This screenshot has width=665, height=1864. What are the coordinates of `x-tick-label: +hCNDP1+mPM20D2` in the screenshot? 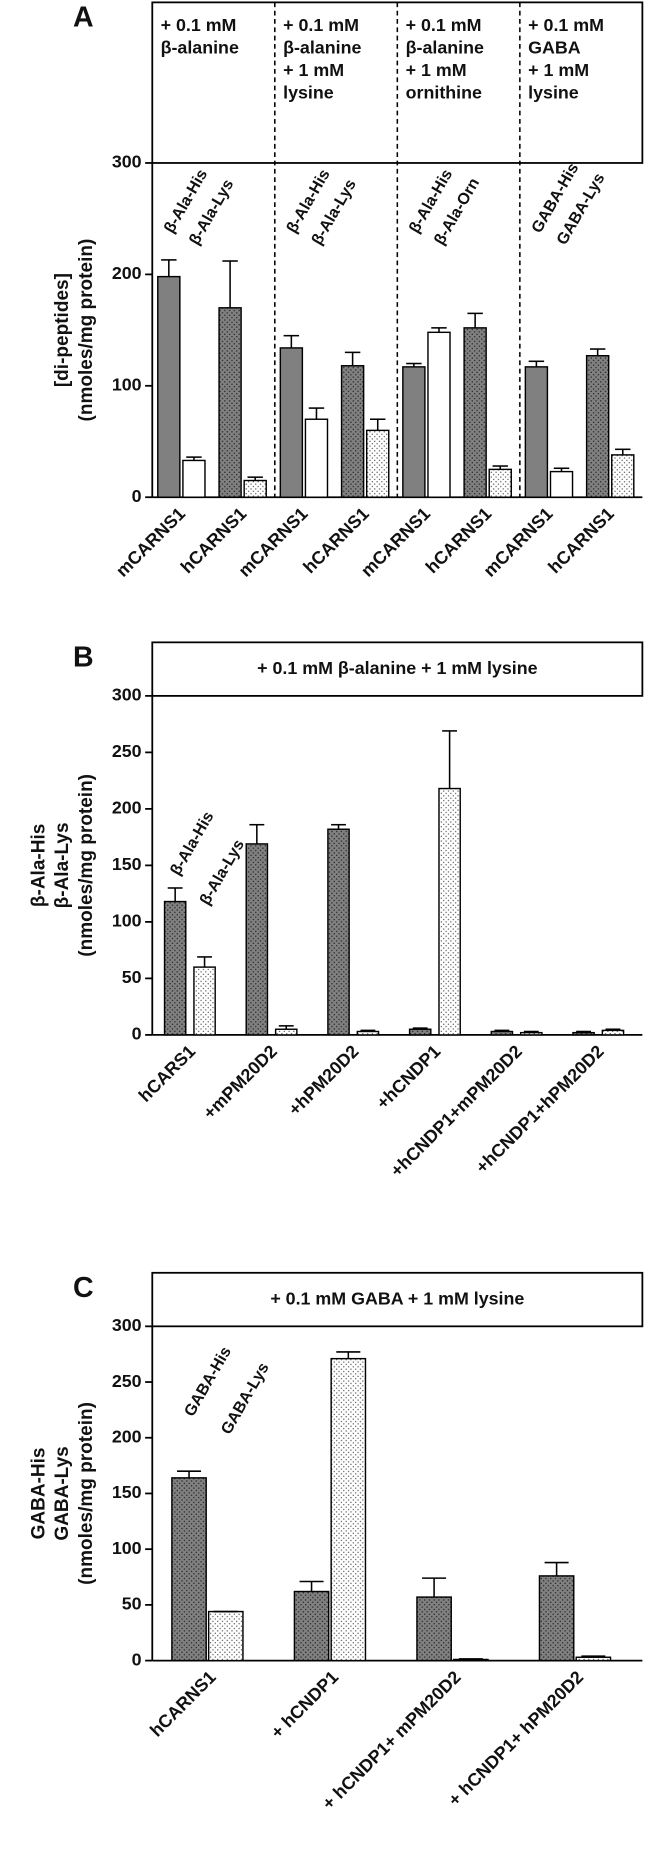 It's located at (456, 1111).